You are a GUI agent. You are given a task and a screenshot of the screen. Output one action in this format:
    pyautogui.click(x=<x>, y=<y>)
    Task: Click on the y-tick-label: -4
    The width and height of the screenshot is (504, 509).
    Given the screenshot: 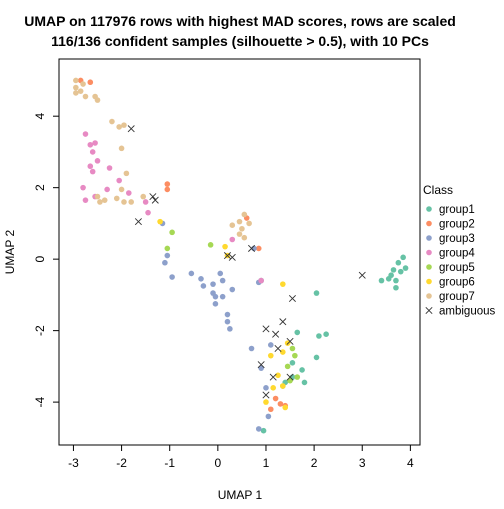 What is the action you would take?
    pyautogui.click(x=40, y=401)
    